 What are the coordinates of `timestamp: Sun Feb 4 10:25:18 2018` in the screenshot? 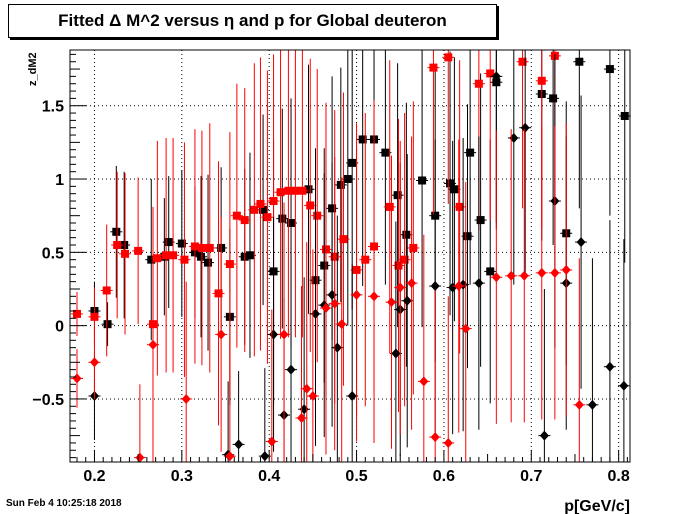 It's located at (64, 503).